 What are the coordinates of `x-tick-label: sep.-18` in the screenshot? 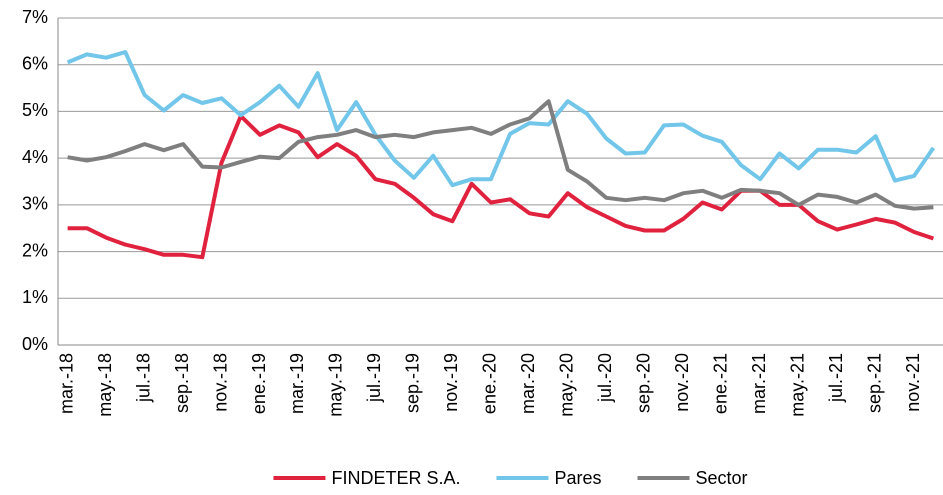 It's located at (182, 383).